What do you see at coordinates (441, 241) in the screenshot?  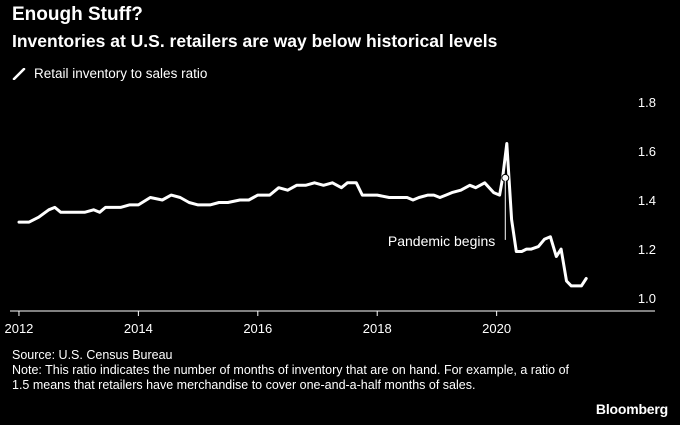 I see `annotation-label: Pandemic begins` at bounding box center [441, 241].